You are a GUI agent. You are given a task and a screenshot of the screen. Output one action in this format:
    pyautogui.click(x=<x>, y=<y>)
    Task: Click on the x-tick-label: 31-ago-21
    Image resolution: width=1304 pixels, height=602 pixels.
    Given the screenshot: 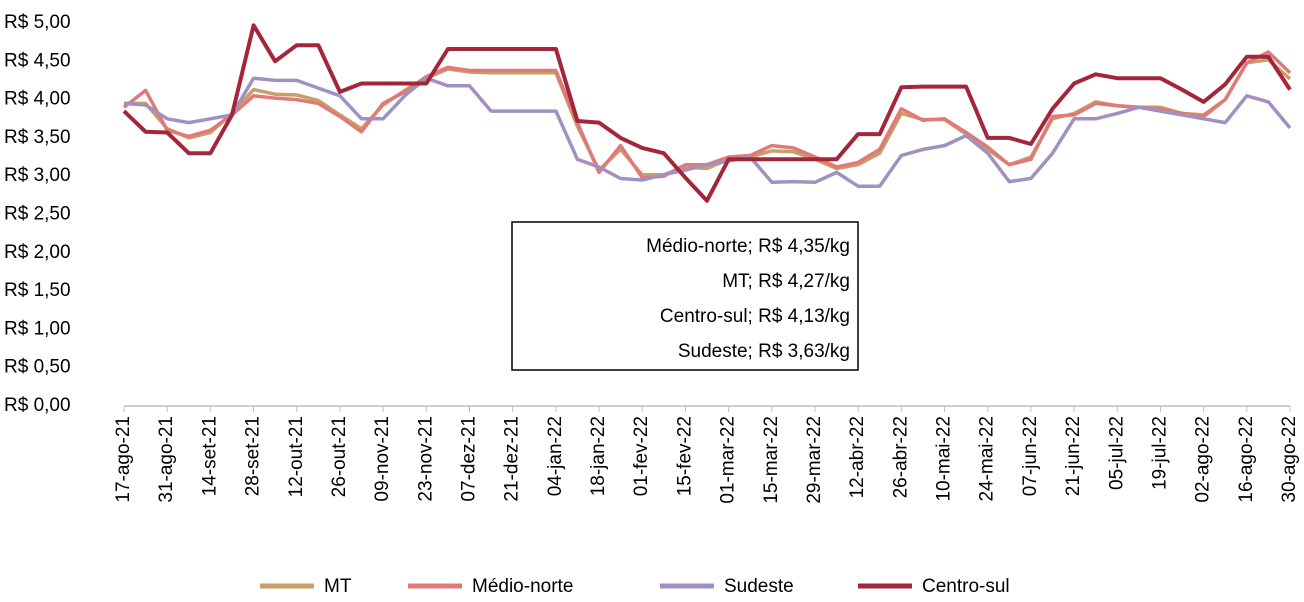 What is the action you would take?
    pyautogui.click(x=166, y=459)
    